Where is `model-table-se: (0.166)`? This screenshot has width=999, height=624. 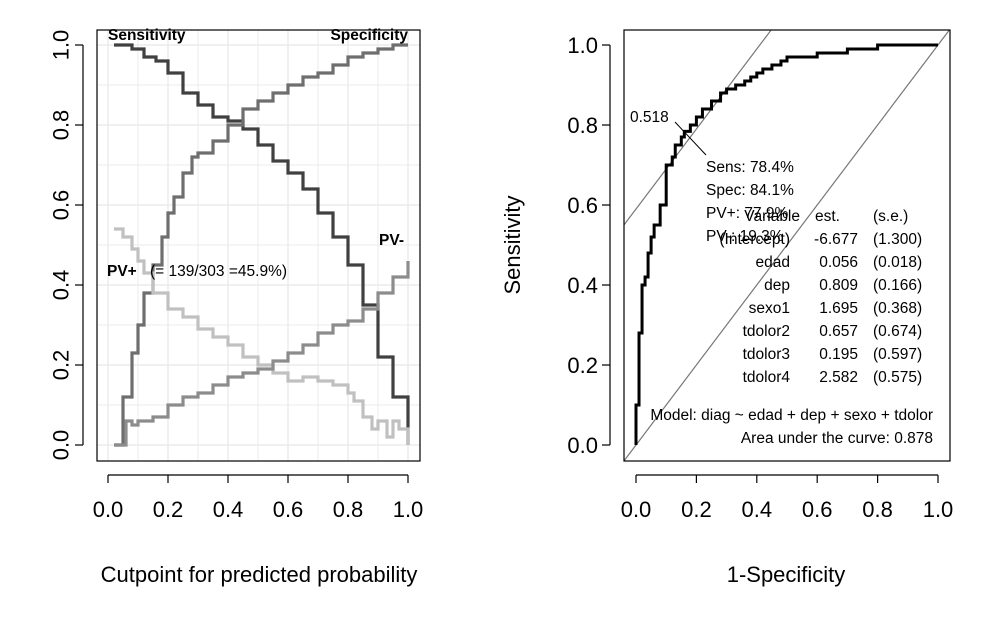
model-table-se: (0.166) is located at coordinates (897, 285).